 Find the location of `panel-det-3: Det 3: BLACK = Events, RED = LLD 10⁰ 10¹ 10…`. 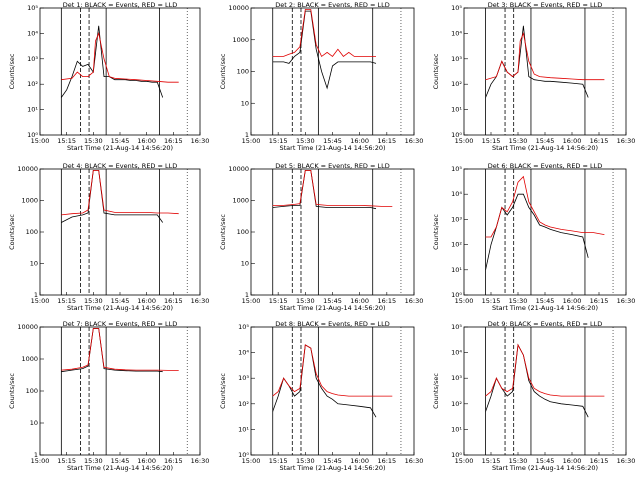

panel-det-3: Det 3: BLACK = Events, RED = LLD 10⁰ 10¹ 10… is located at coordinates (533, 76).